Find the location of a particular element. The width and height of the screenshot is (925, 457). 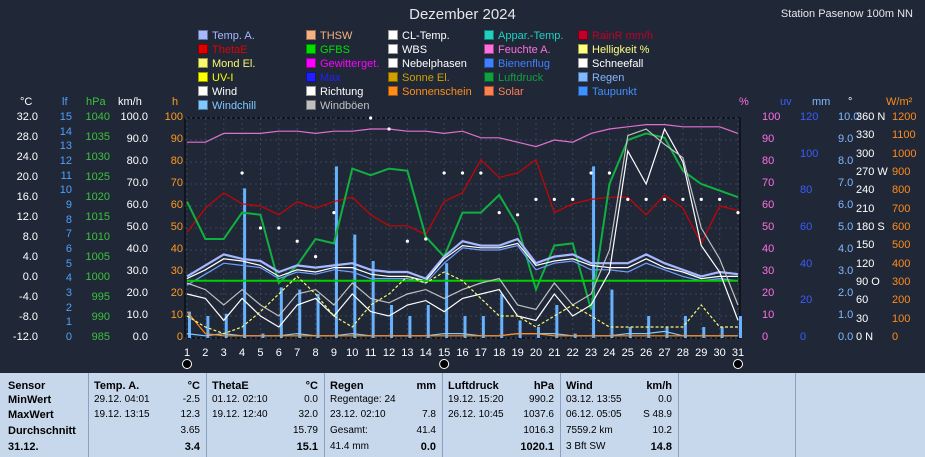

x-tick-label: 7 is located at coordinates (297, 353).